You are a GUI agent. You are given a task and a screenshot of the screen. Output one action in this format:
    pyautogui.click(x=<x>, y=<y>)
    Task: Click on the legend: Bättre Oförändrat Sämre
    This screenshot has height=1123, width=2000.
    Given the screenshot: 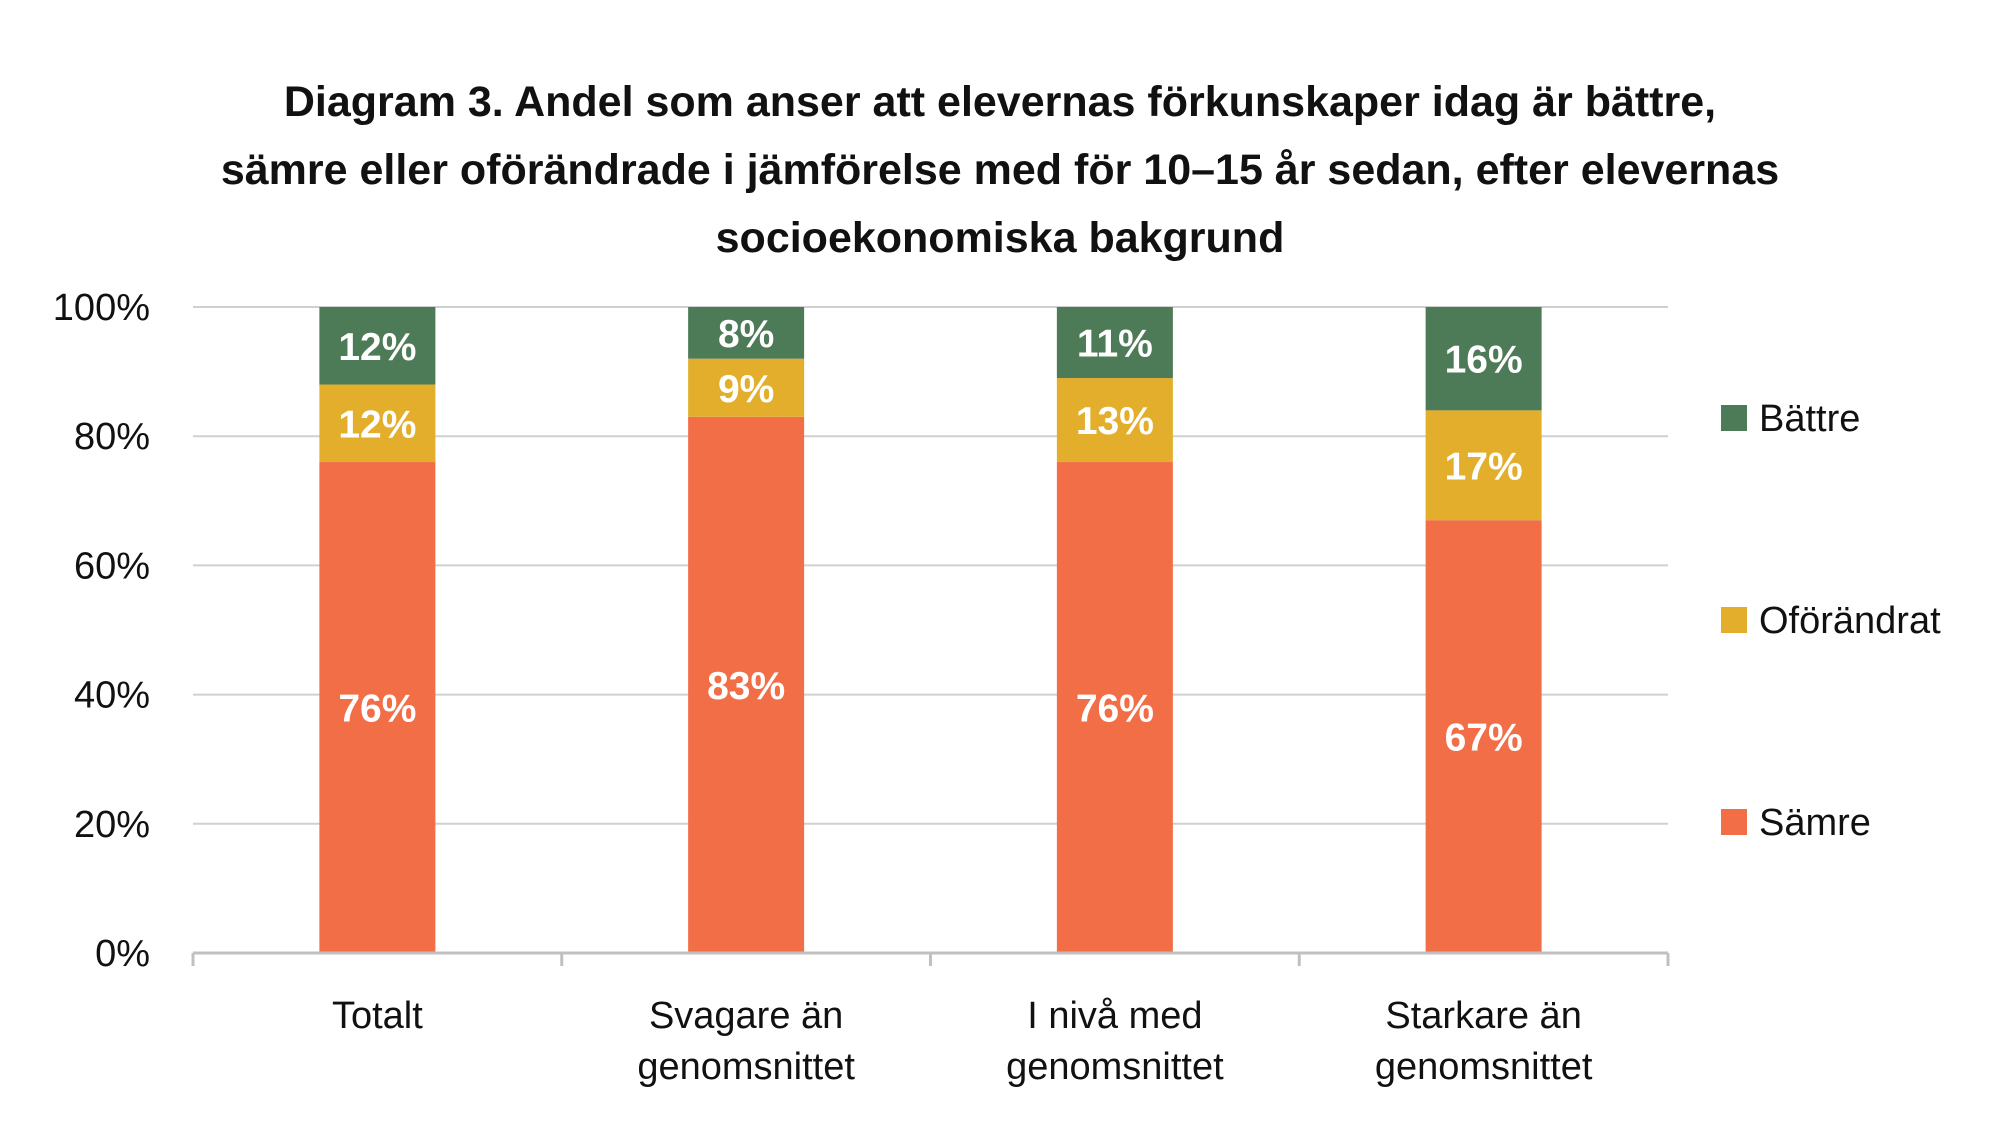 What is the action you would take?
    pyautogui.click(x=1831, y=621)
    